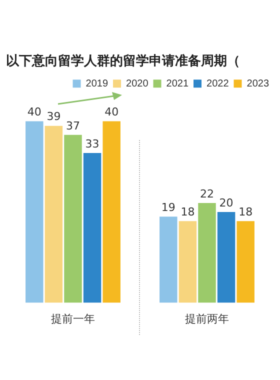 The height and width of the screenshot is (380, 280). What do you see at coordinates (218, 84) in the screenshot?
I see `legend-label: 2022` at bounding box center [218, 84].